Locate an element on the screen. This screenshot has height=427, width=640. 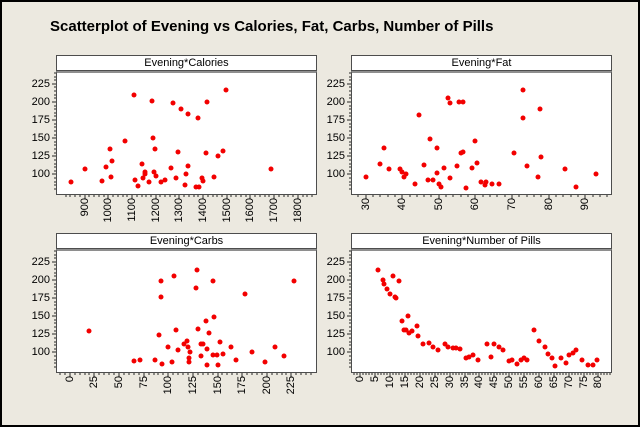
x-tick-label: 150 is located at coordinates (217, 385).